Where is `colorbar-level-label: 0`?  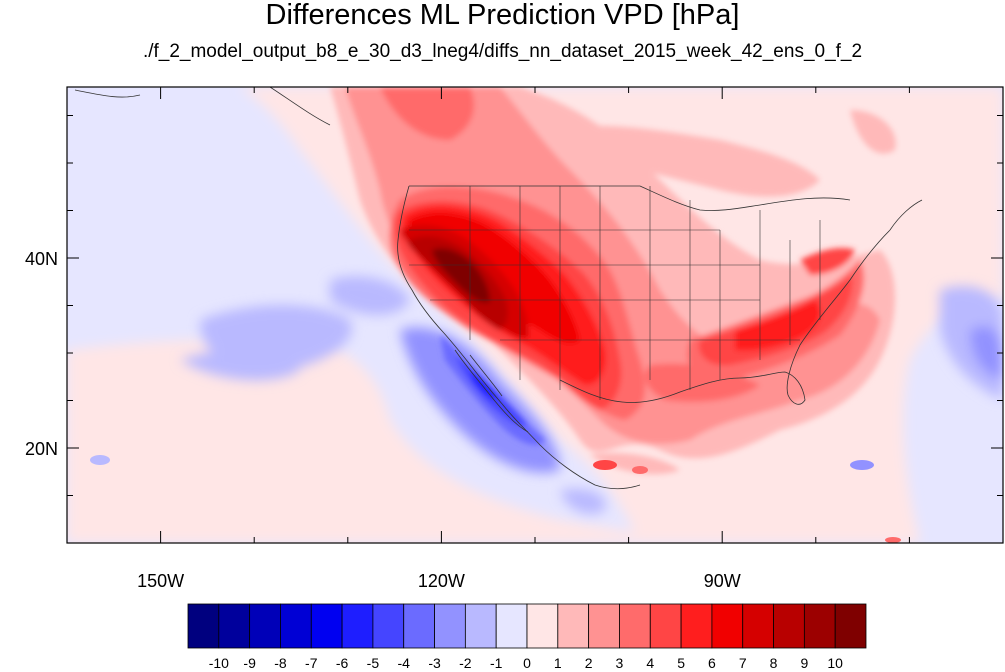
colorbar-level-label: 0 is located at coordinates (527, 663).